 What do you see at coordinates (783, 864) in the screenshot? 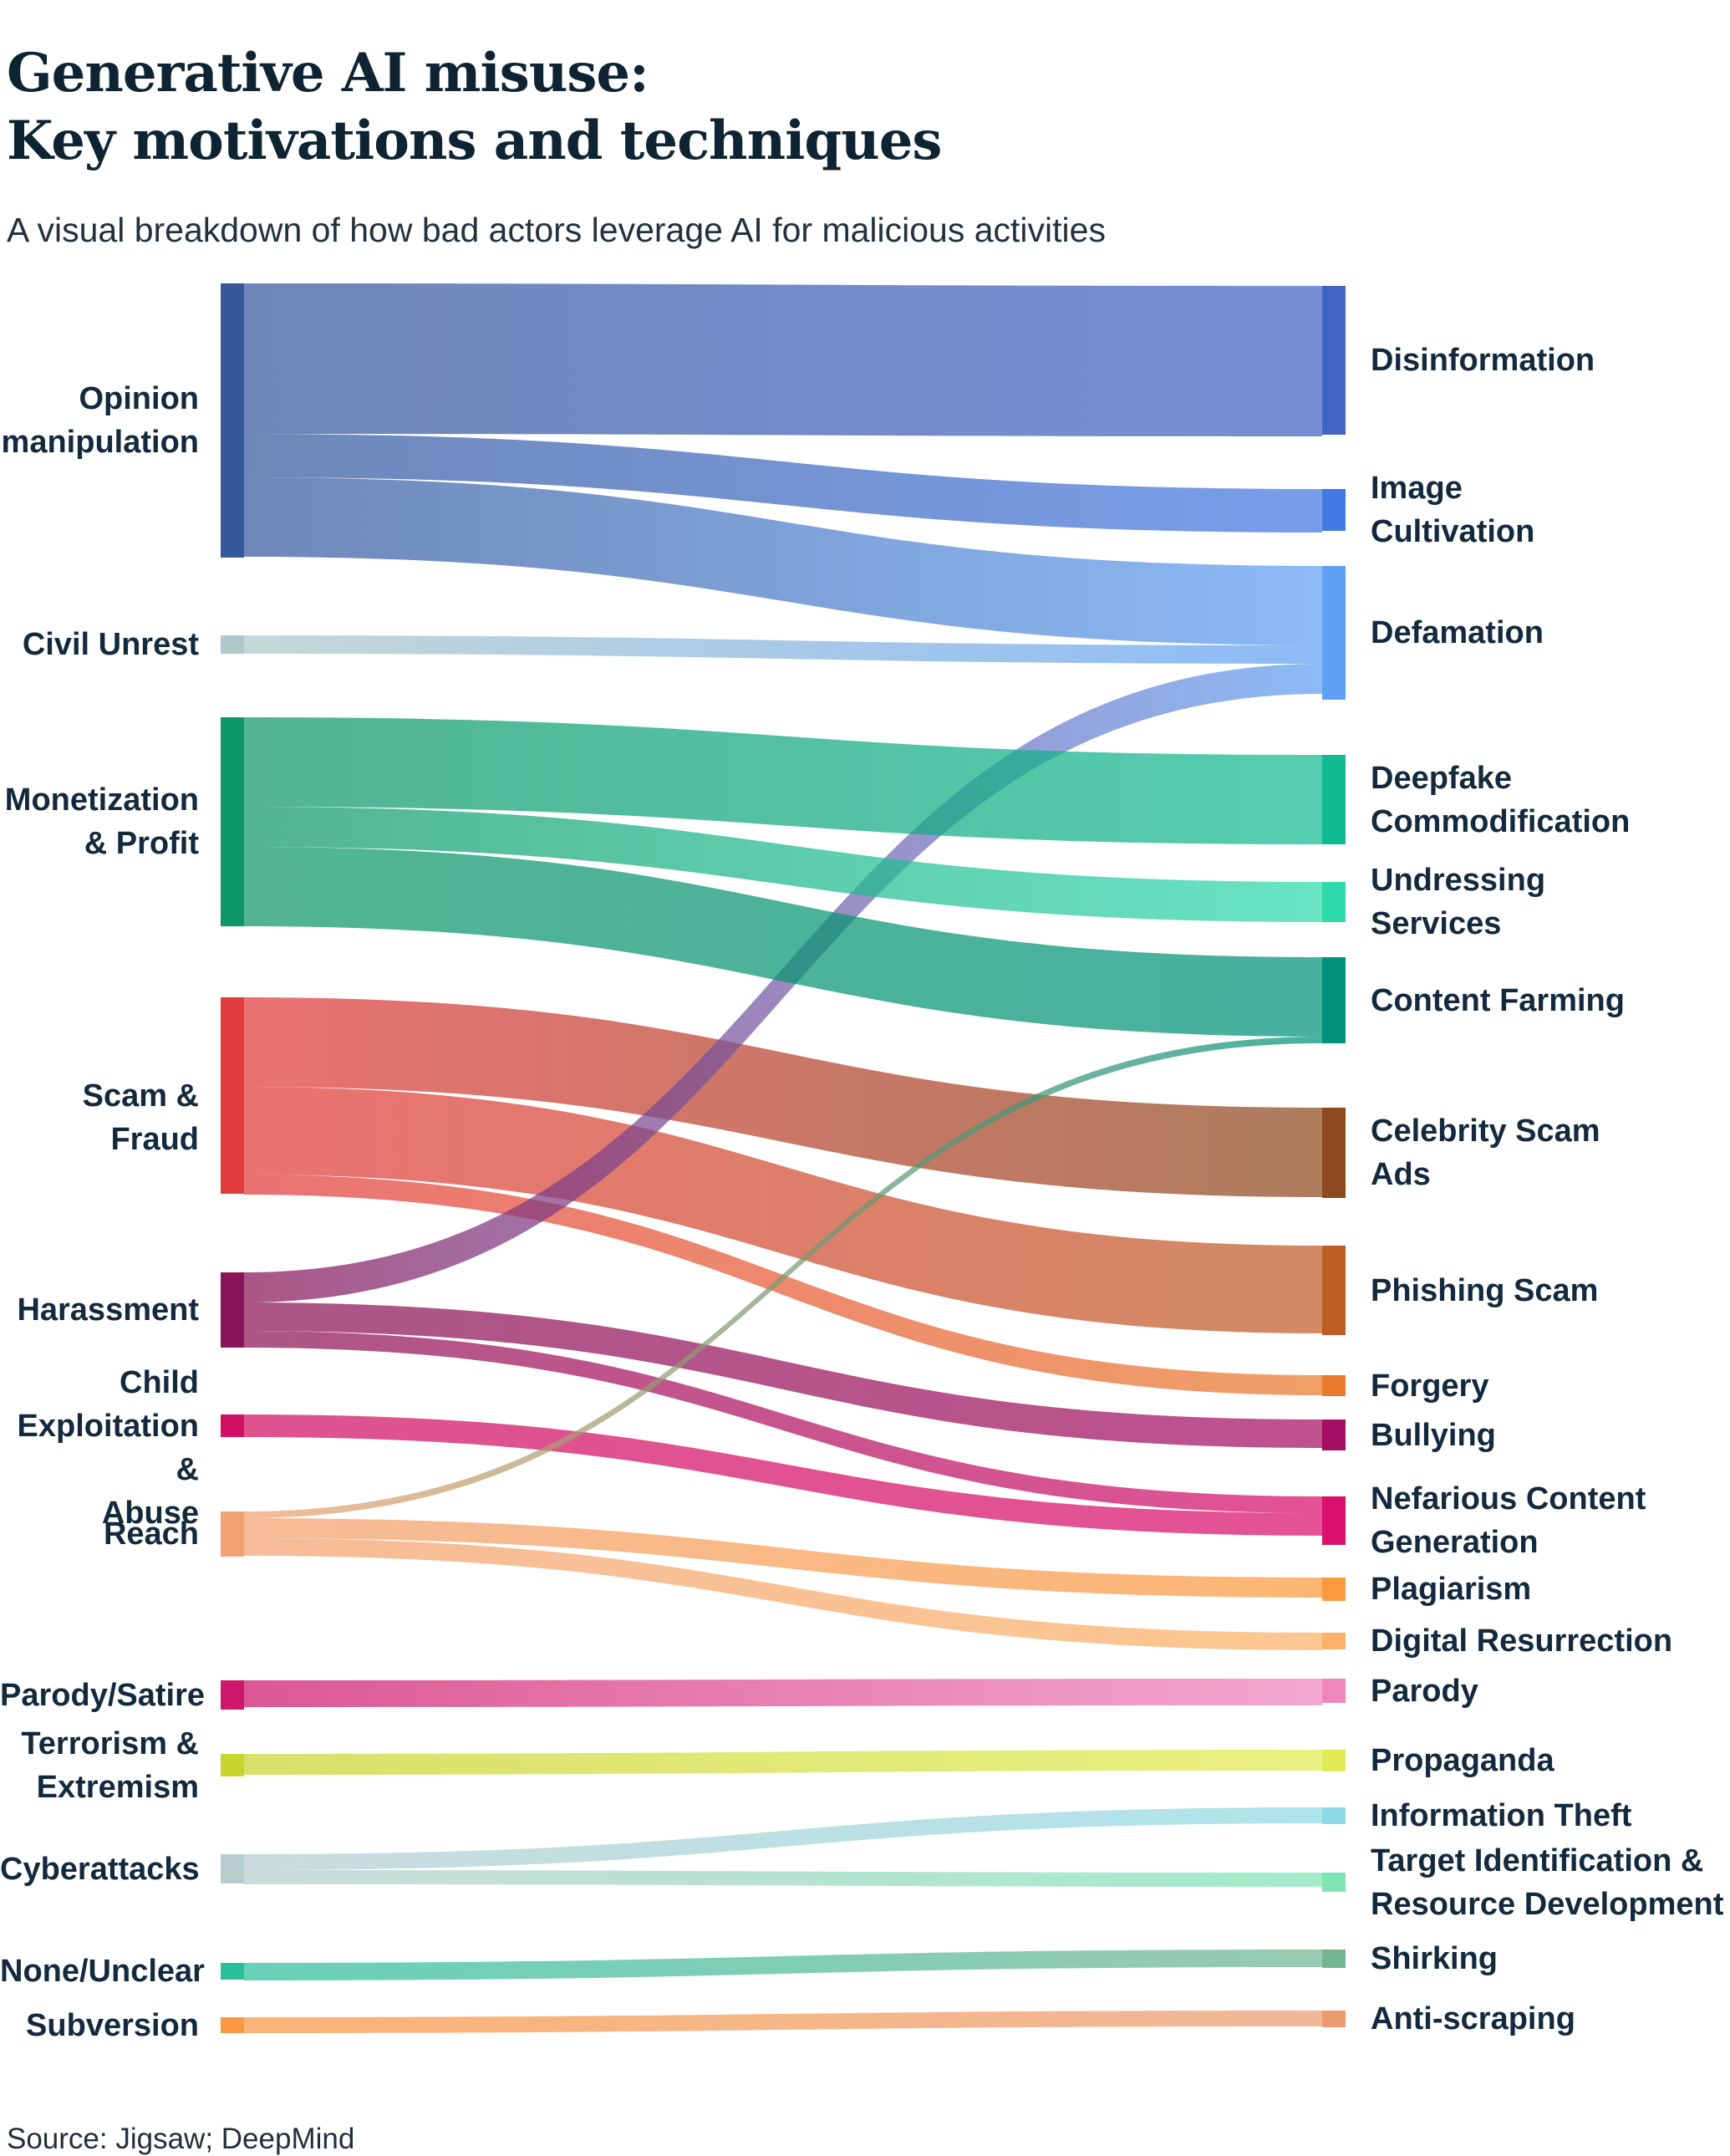
I see `flow-monetization-profit-to-undressing-services` at bounding box center [783, 864].